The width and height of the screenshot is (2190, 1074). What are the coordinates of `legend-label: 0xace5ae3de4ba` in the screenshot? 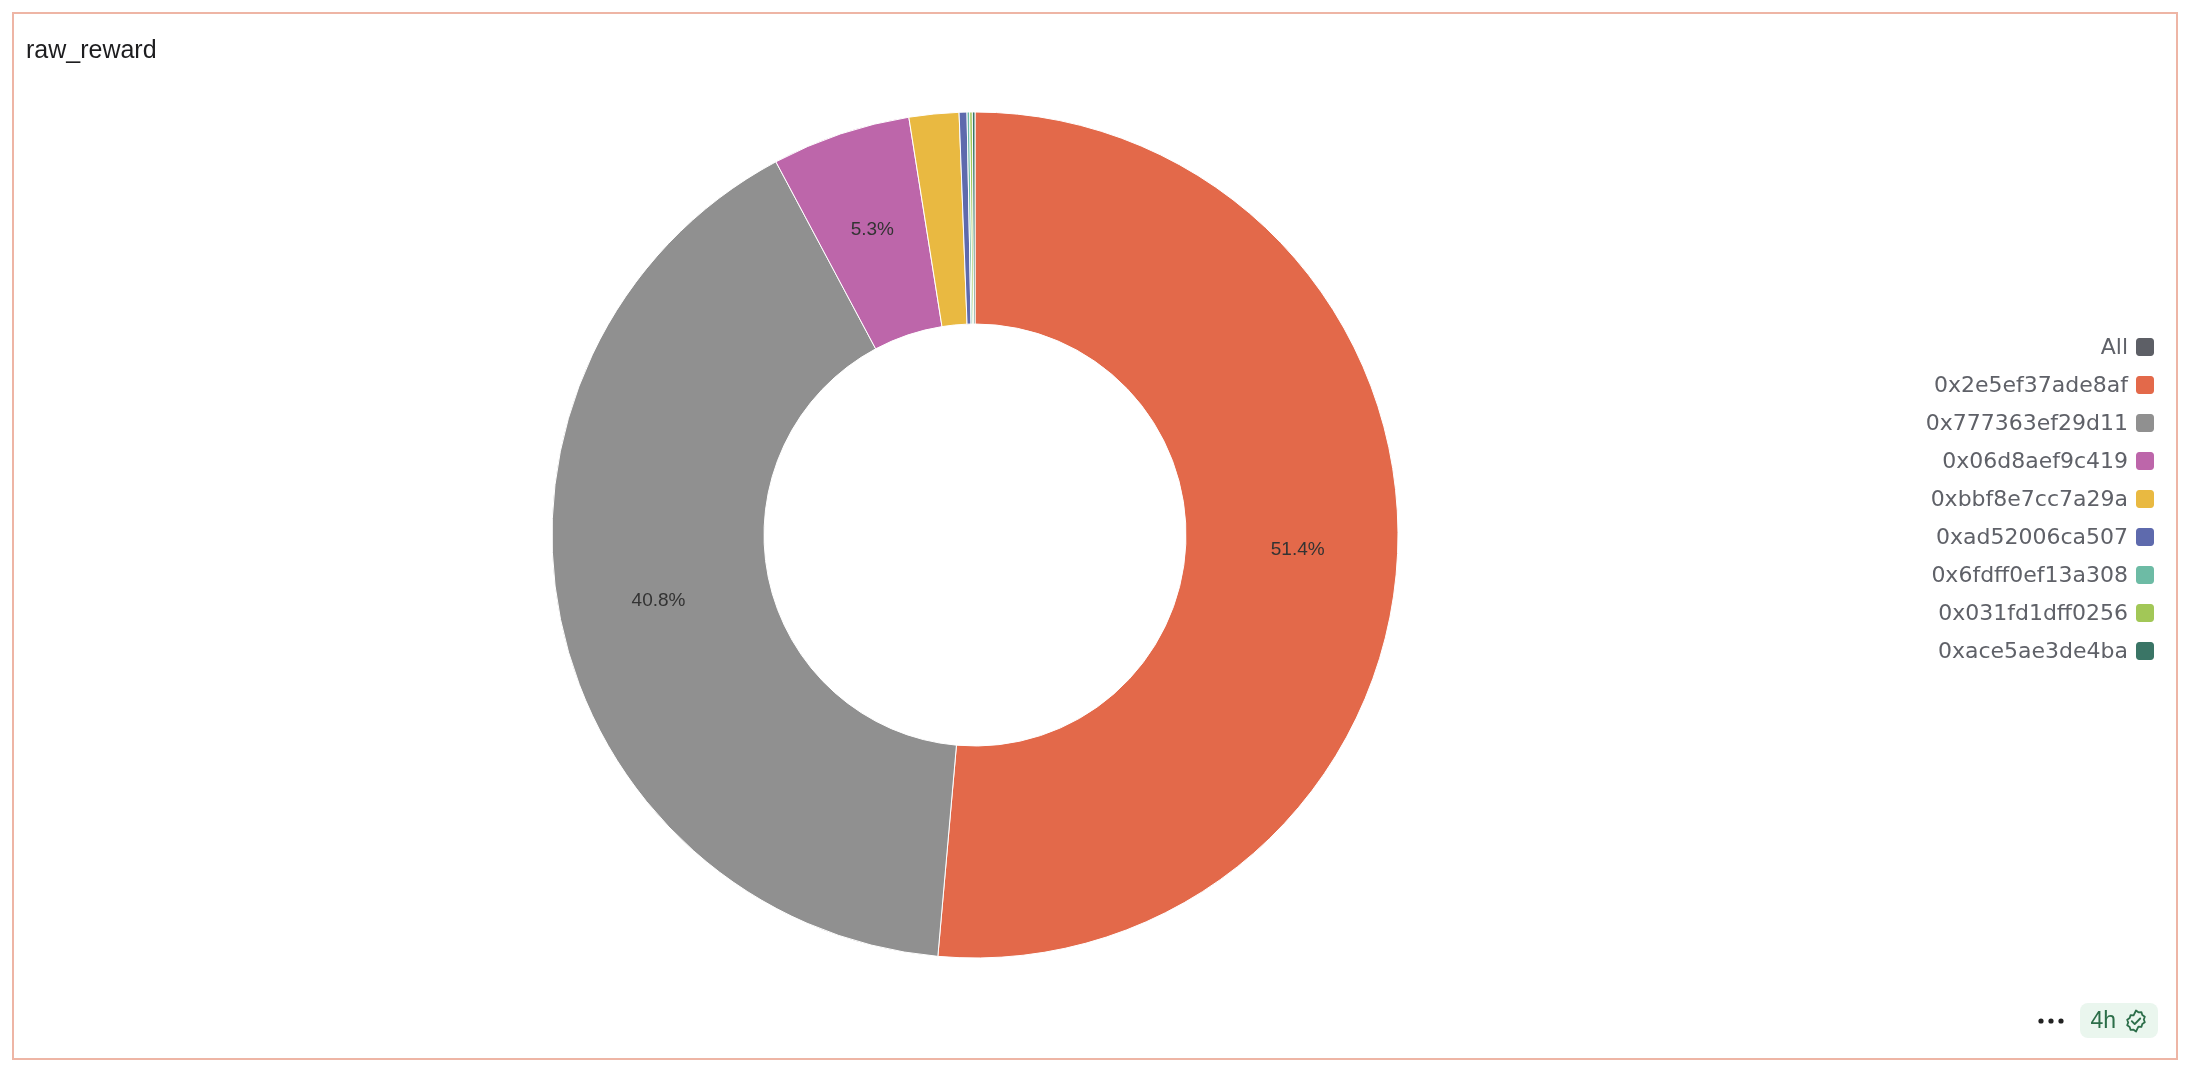 It's located at (2032, 650).